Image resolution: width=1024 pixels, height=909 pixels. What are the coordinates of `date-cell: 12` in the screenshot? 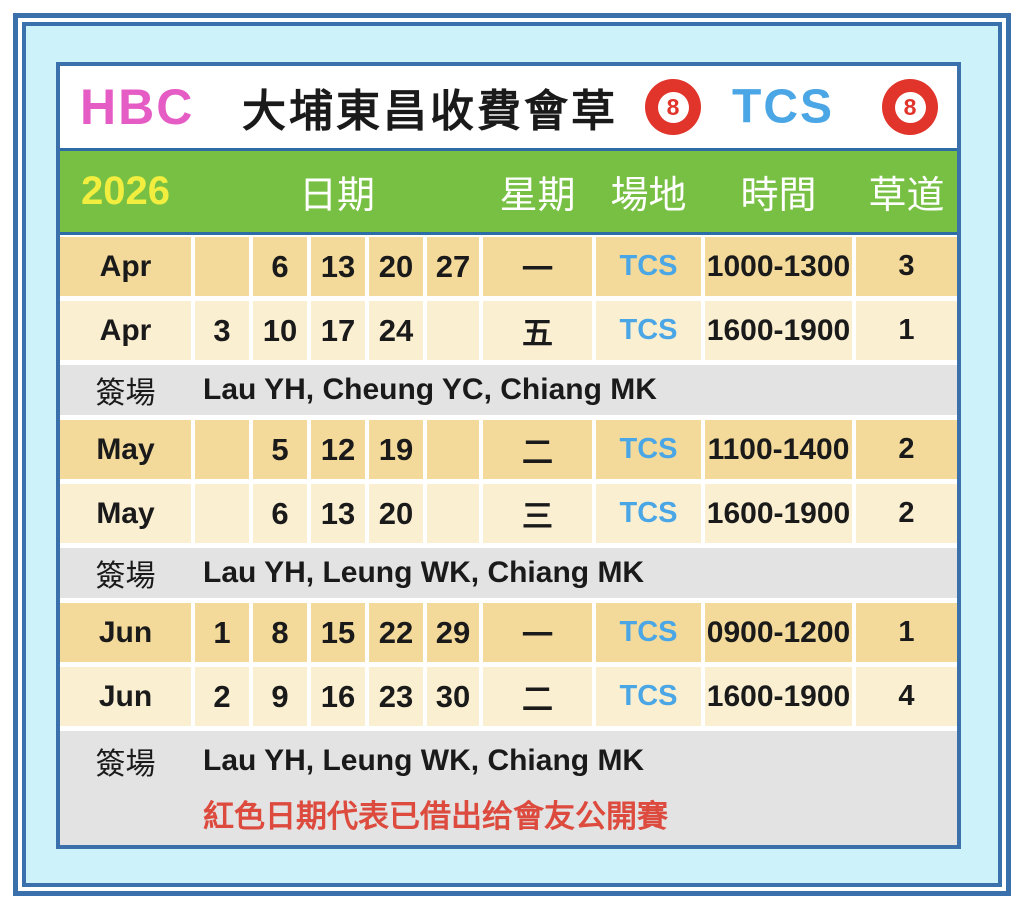 It's located at (338, 449).